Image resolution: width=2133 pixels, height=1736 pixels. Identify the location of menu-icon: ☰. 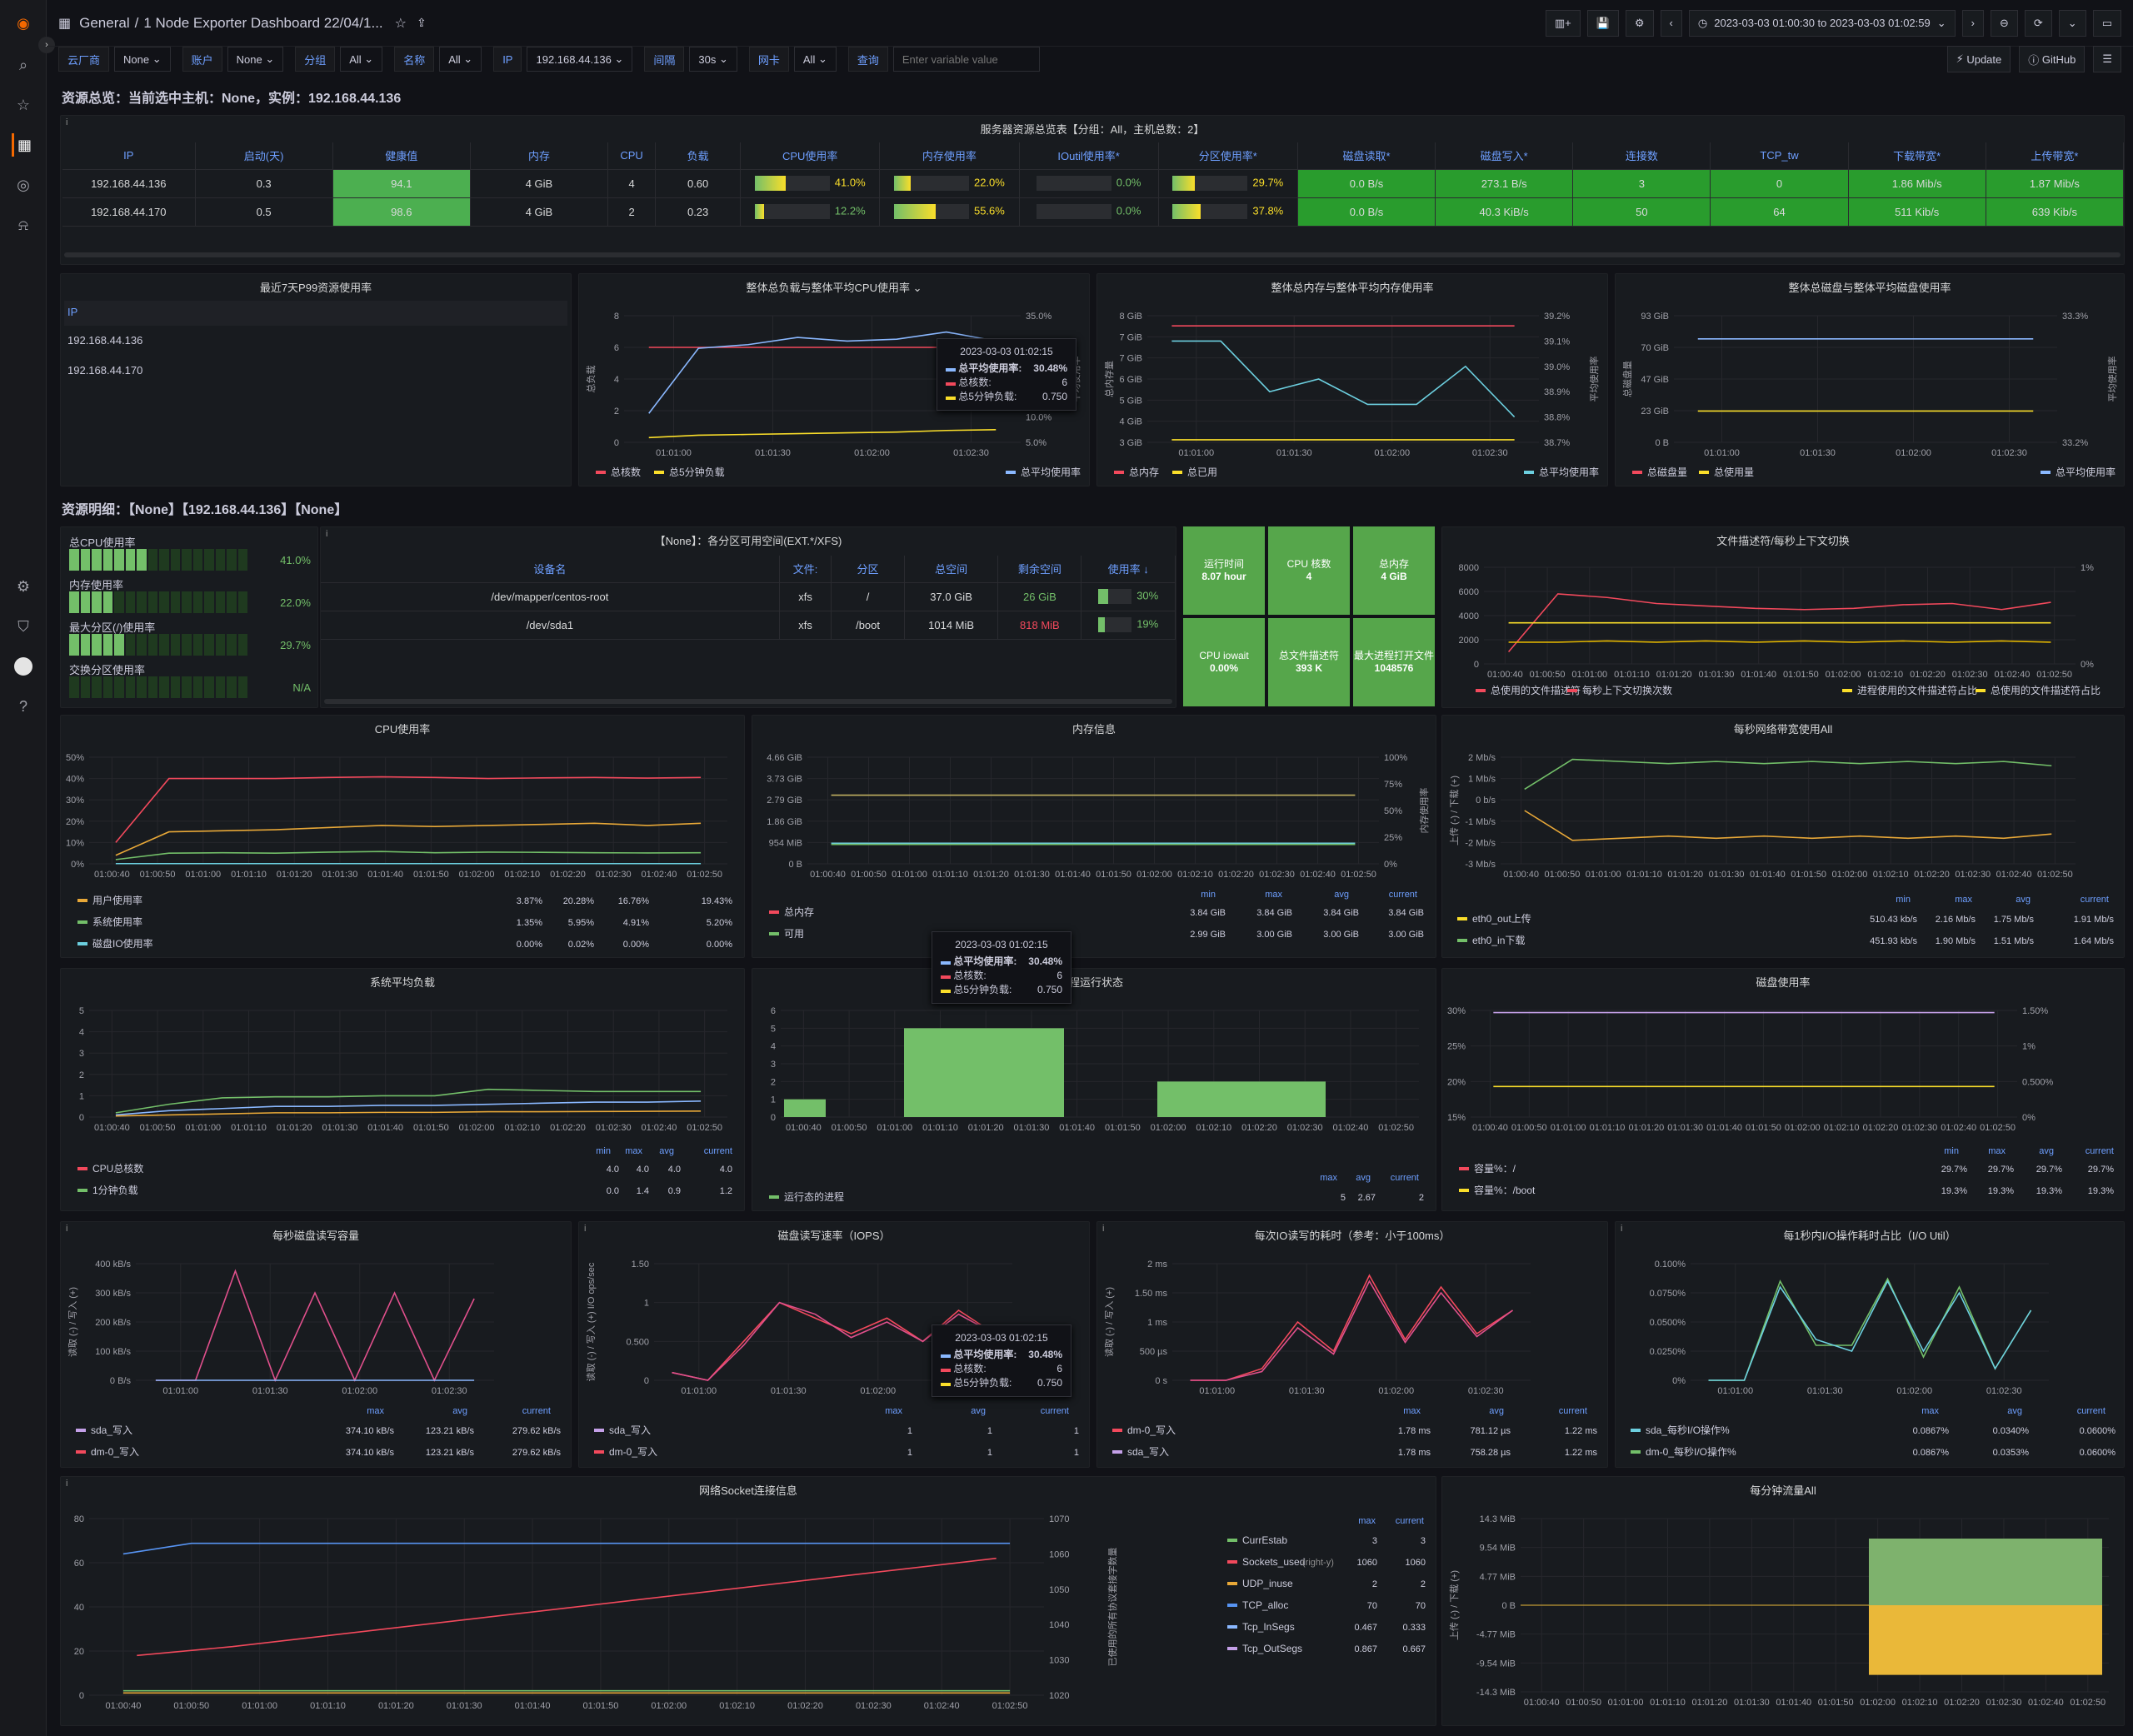
(2107, 59).